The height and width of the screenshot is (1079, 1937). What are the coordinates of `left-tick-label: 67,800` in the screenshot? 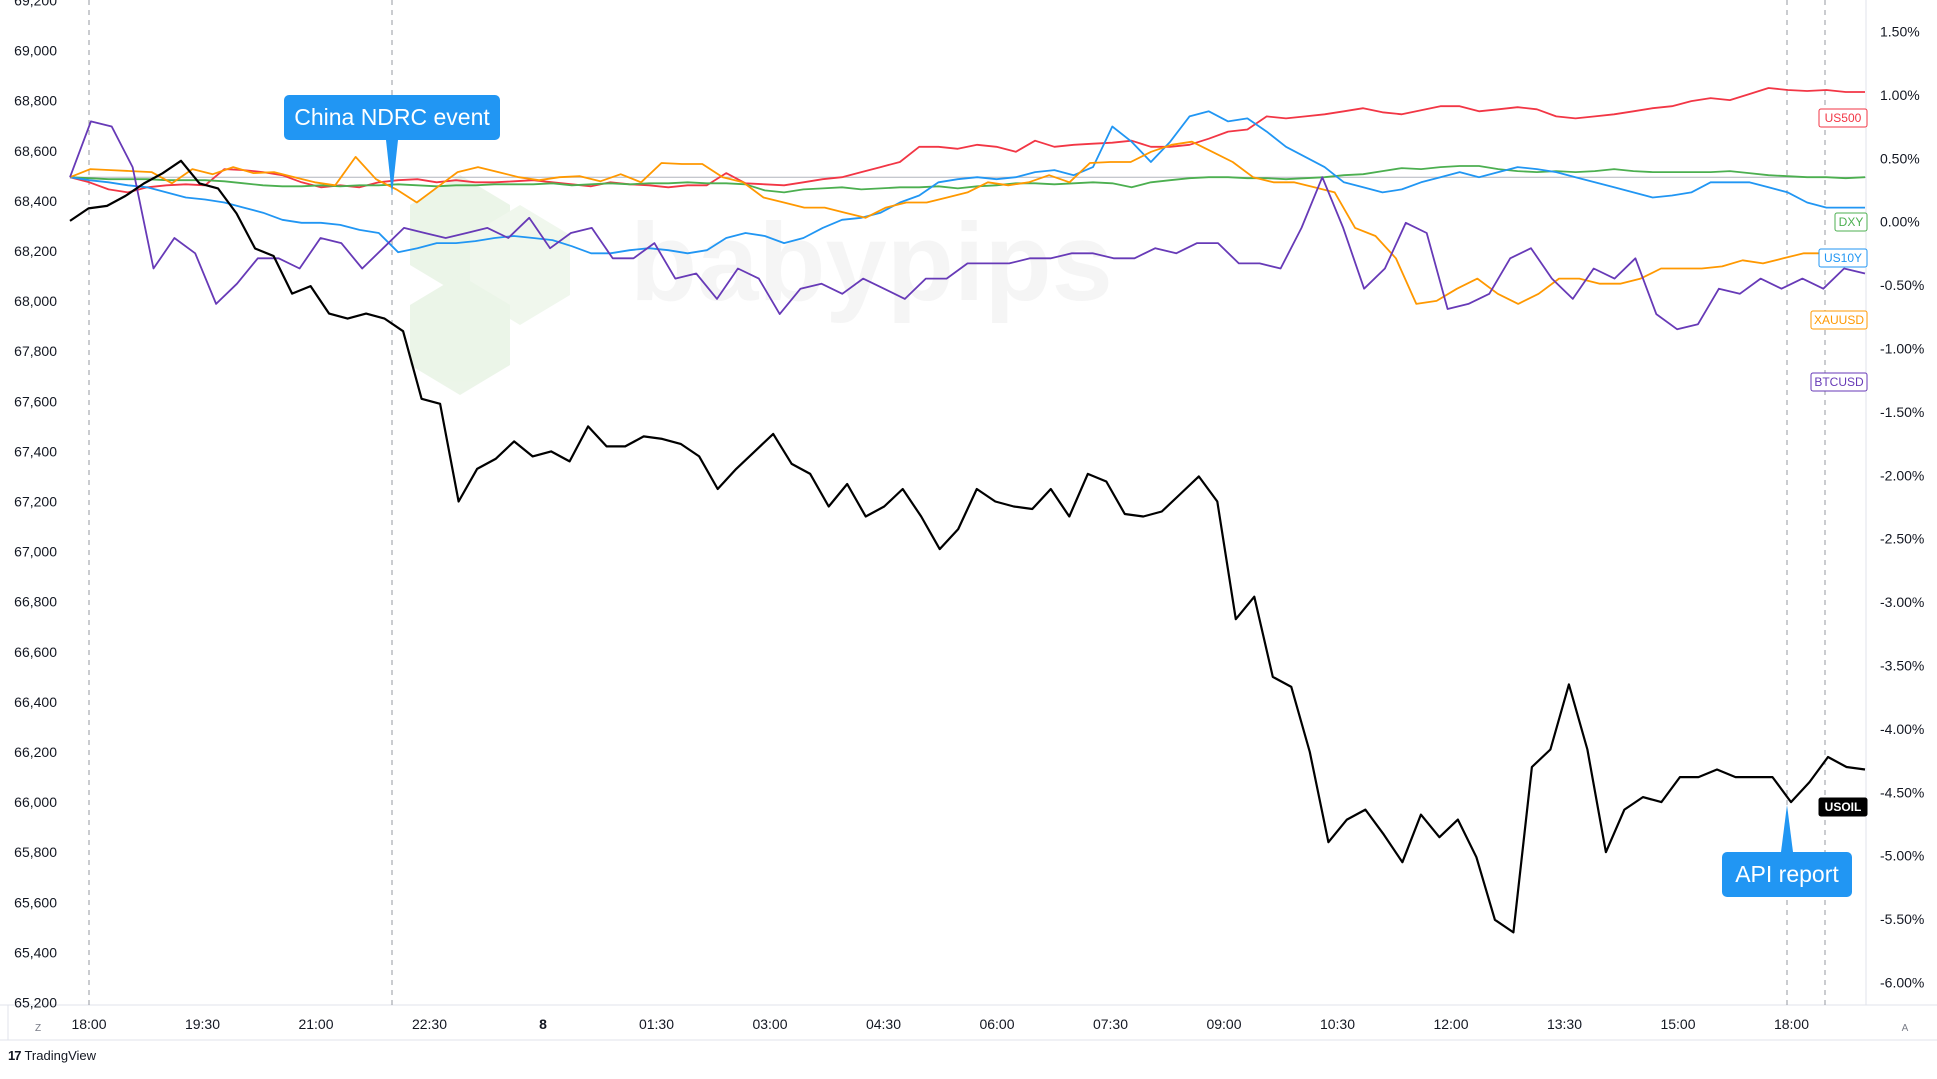 It's located at (35, 351).